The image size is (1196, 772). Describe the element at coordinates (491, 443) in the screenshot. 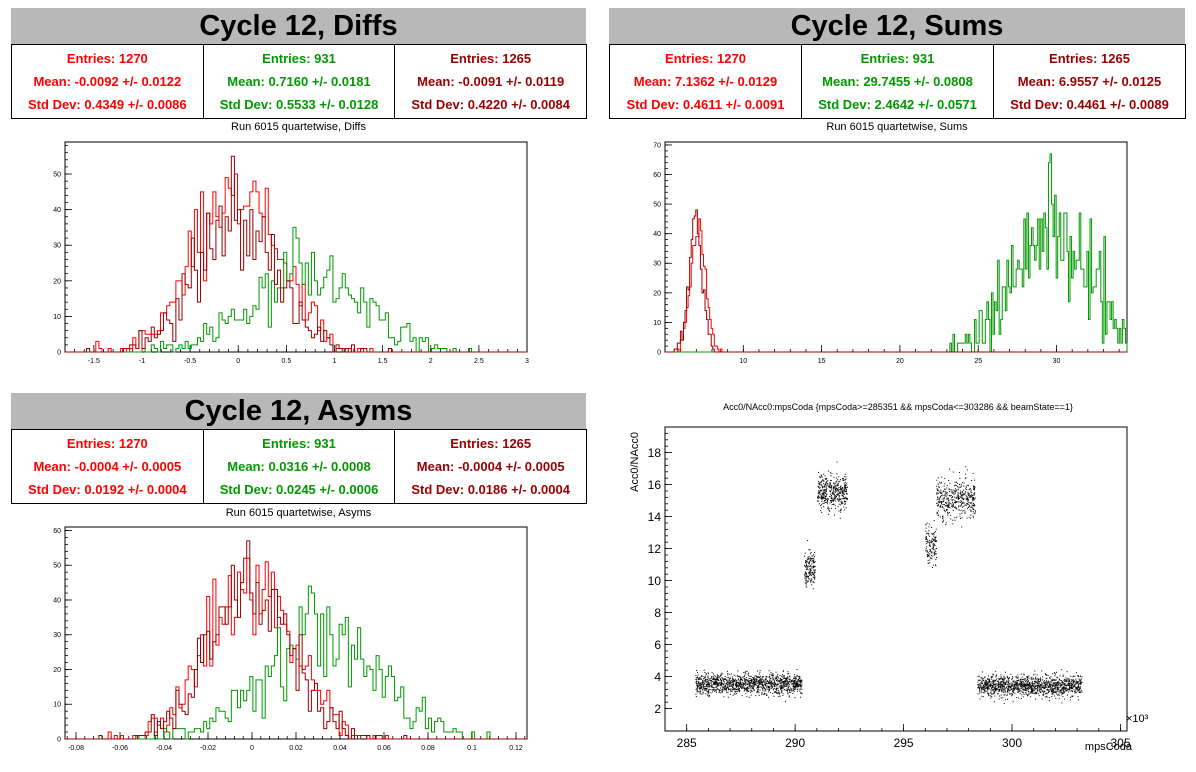

I see `asyms-entries-3: Entries: 1265` at that location.